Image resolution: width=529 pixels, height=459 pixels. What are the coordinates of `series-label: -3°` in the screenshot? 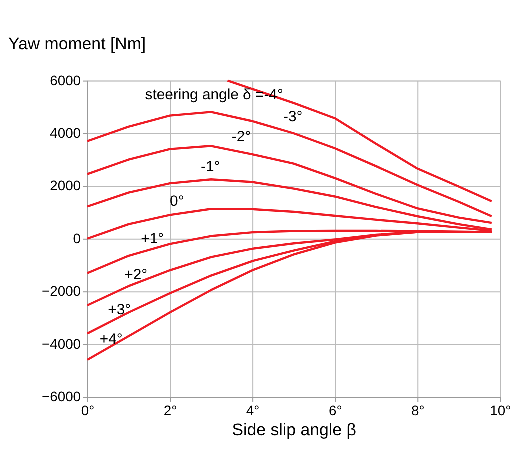 It's located at (293, 118).